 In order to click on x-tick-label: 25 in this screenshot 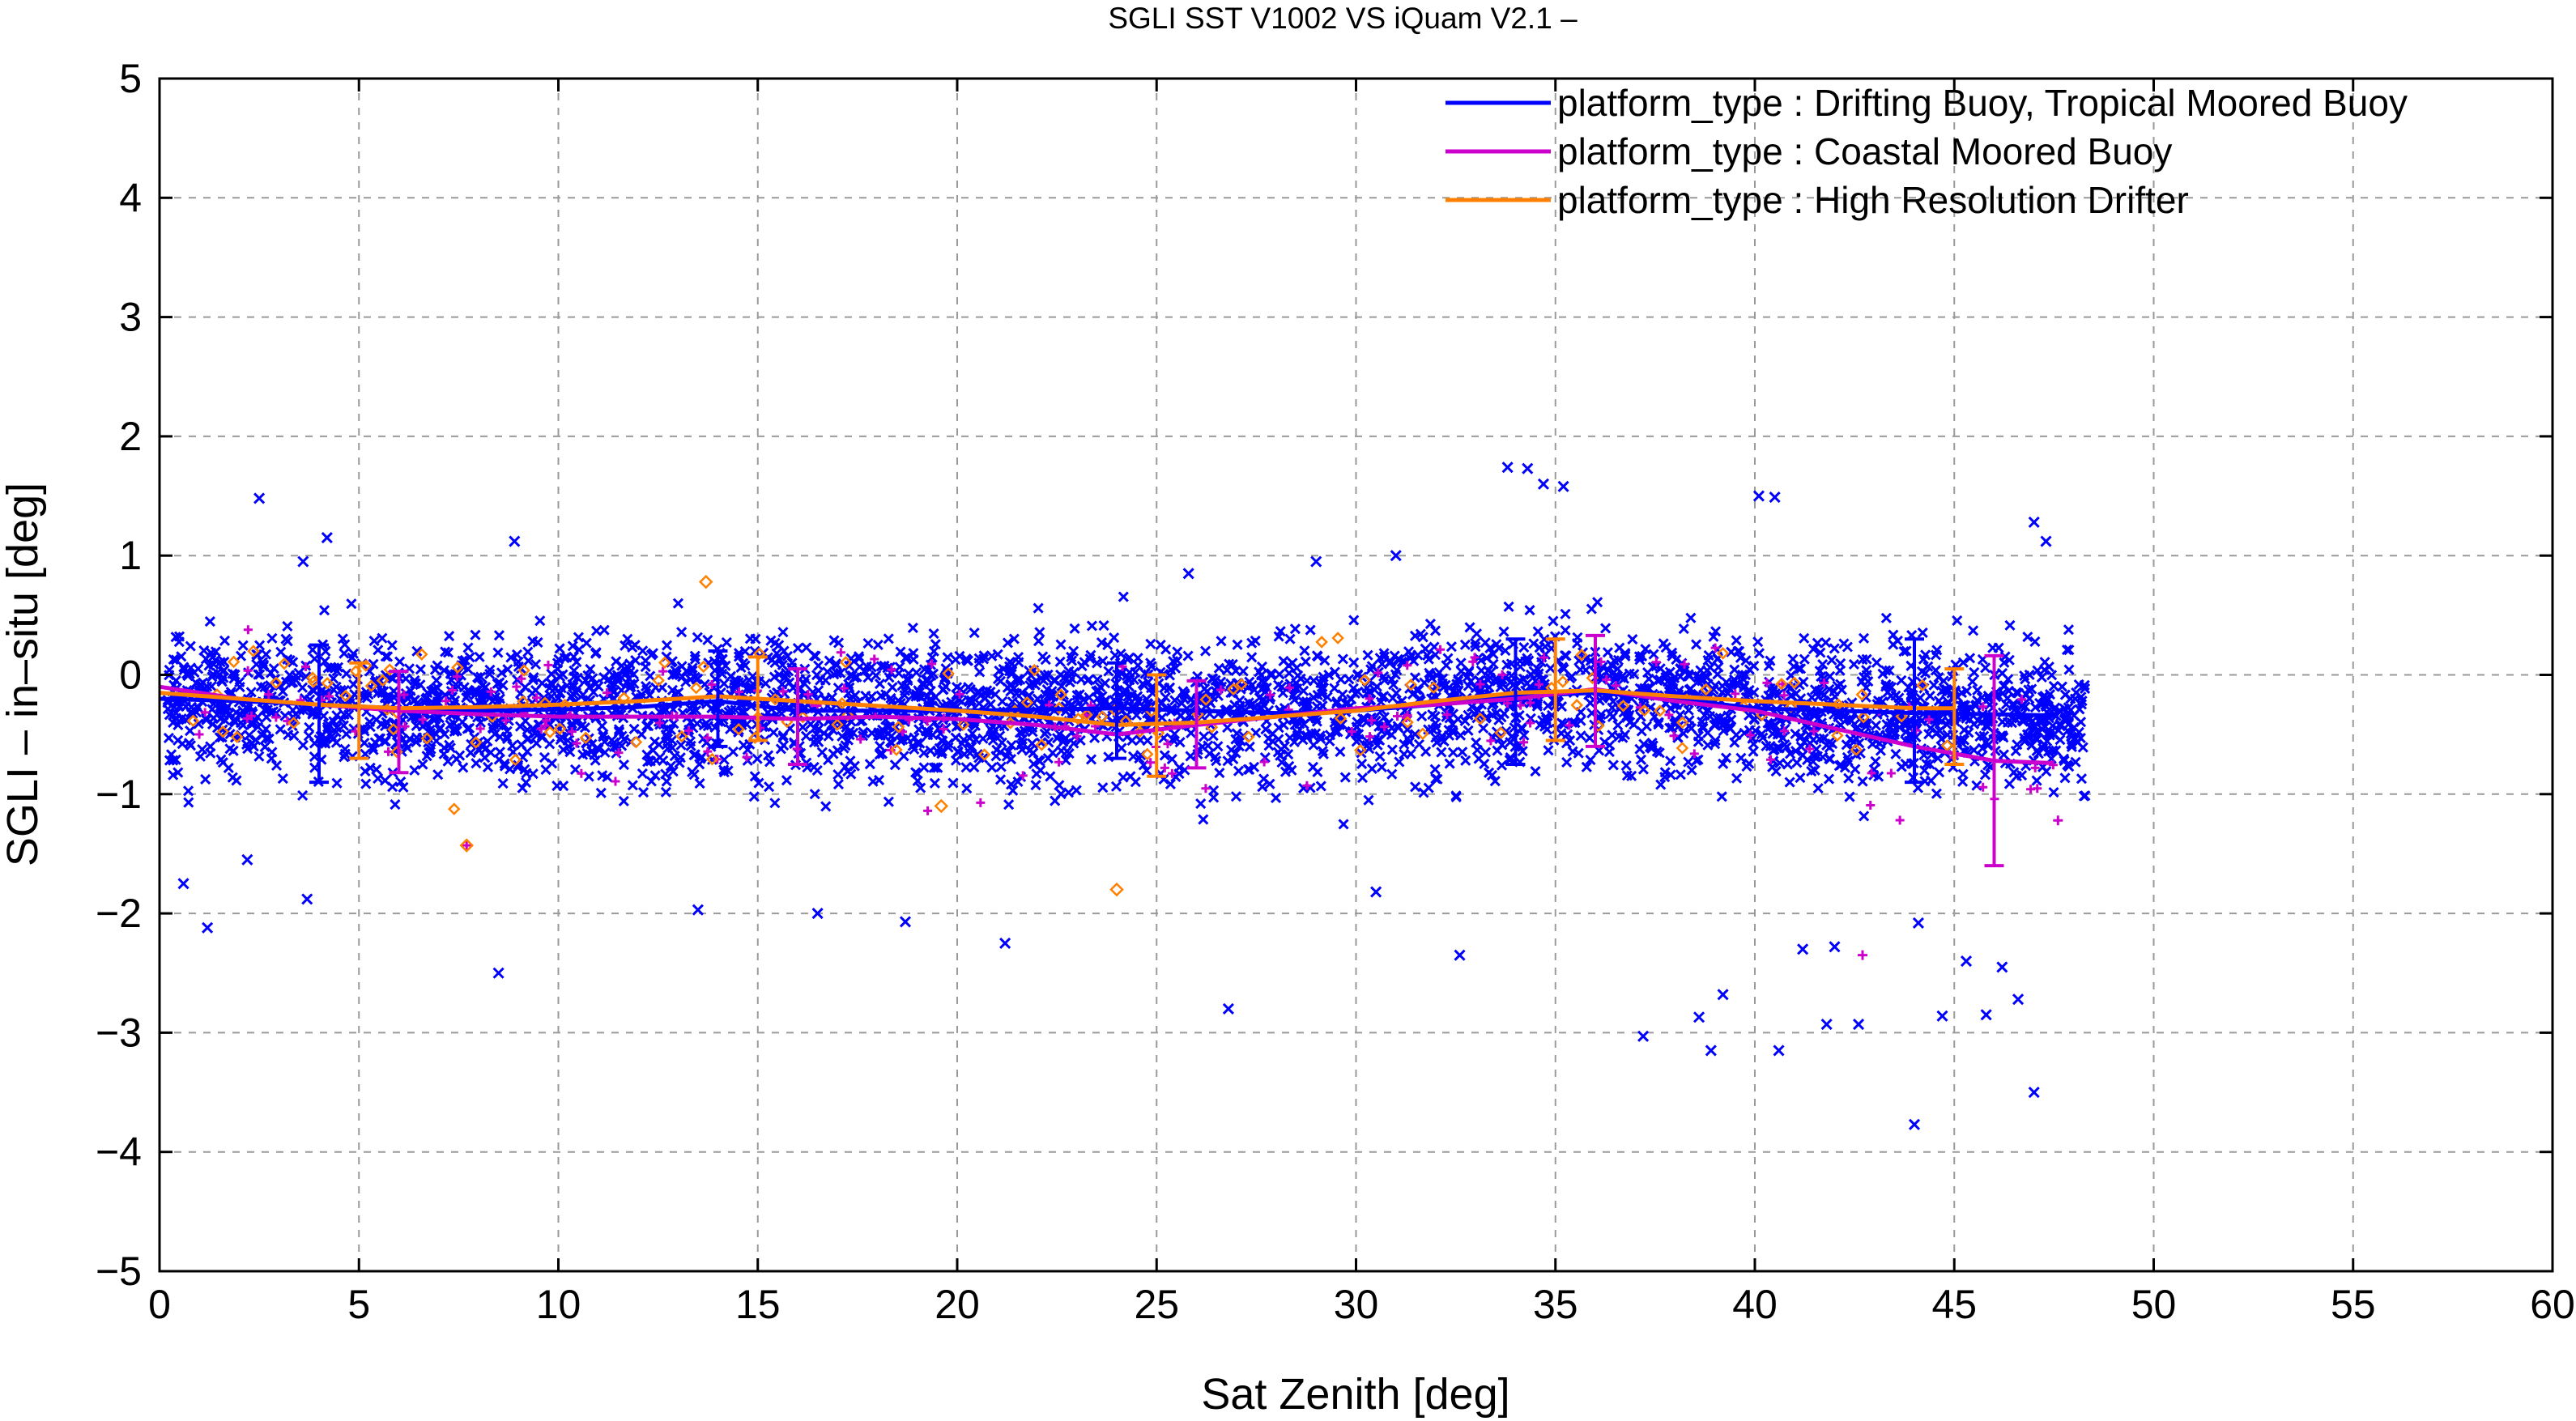, I will do `click(1156, 1304)`.